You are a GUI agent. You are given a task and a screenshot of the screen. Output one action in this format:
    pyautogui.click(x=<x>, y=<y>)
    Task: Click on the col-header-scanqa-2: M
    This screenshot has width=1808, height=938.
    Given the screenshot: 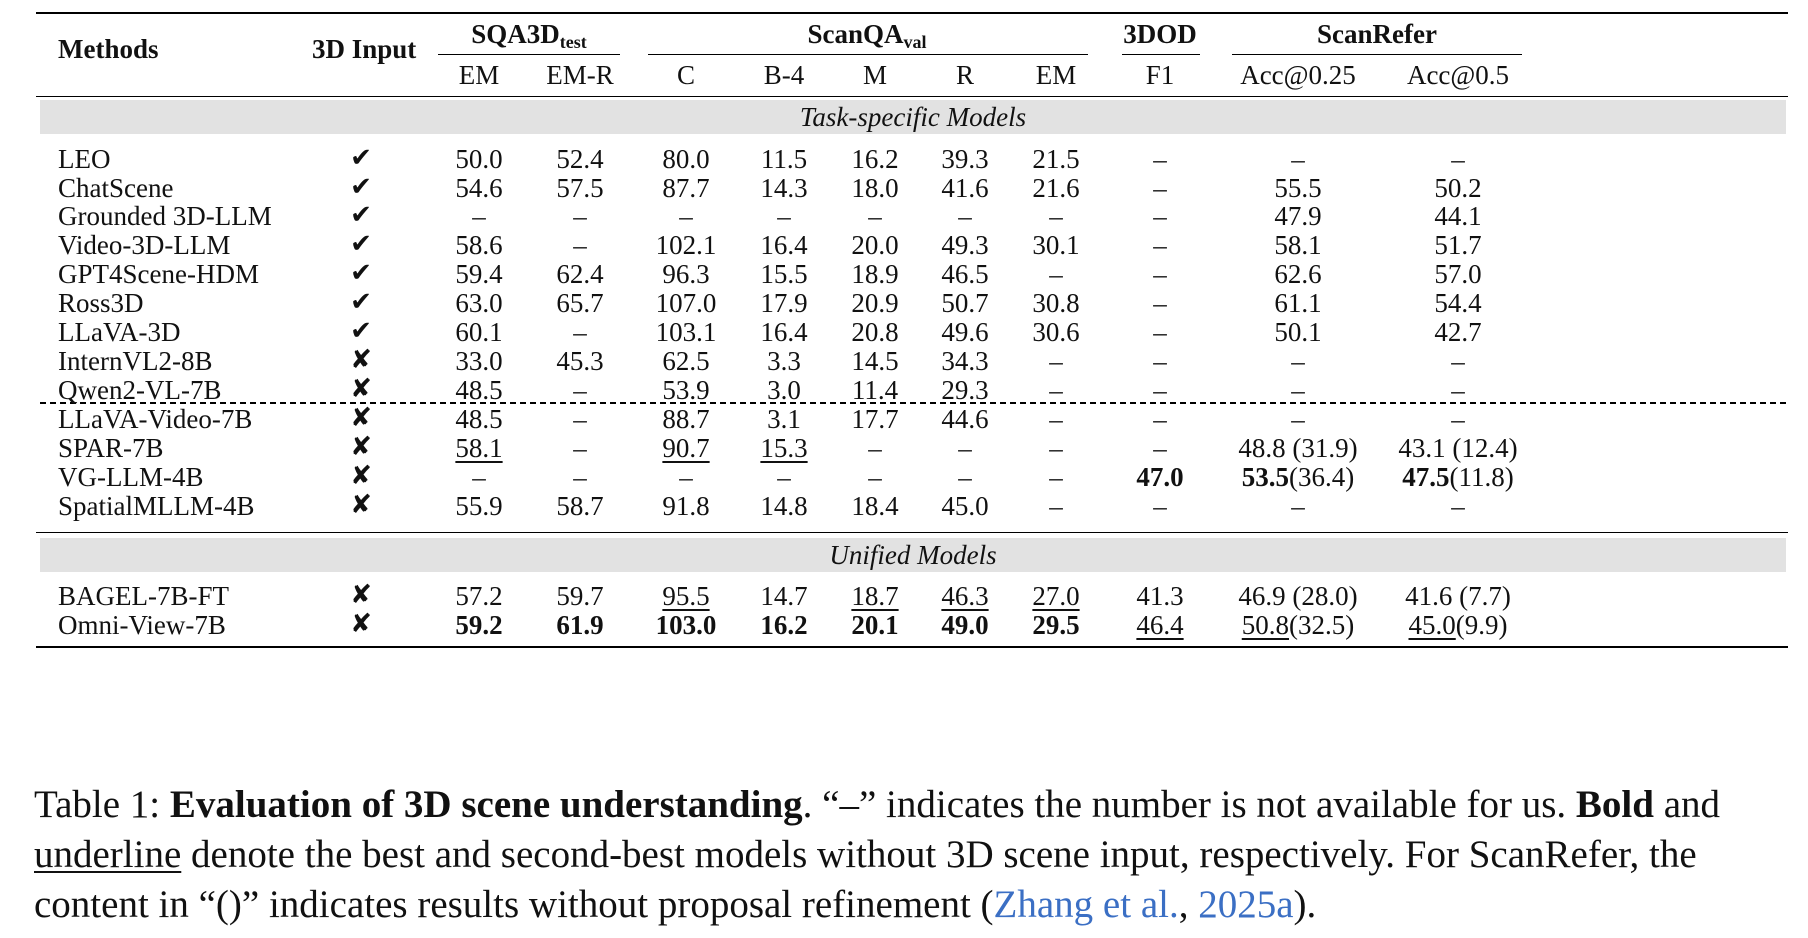 What is the action you would take?
    pyautogui.click(x=875, y=75)
    